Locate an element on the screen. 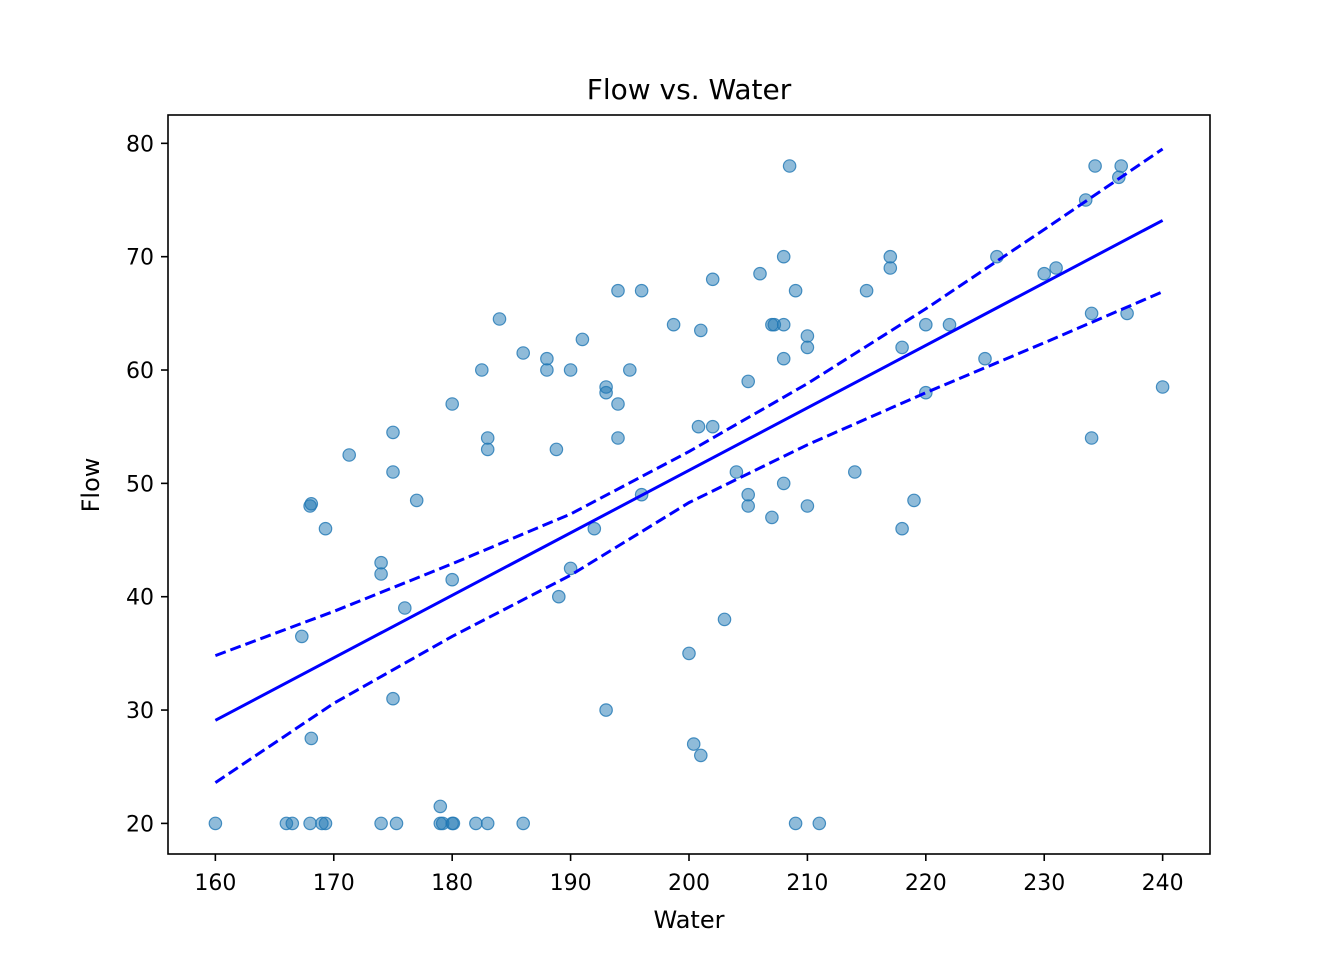 Image resolution: width=1344 pixels, height=960 pixels. x-axis-label: Water is located at coordinates (689, 920).